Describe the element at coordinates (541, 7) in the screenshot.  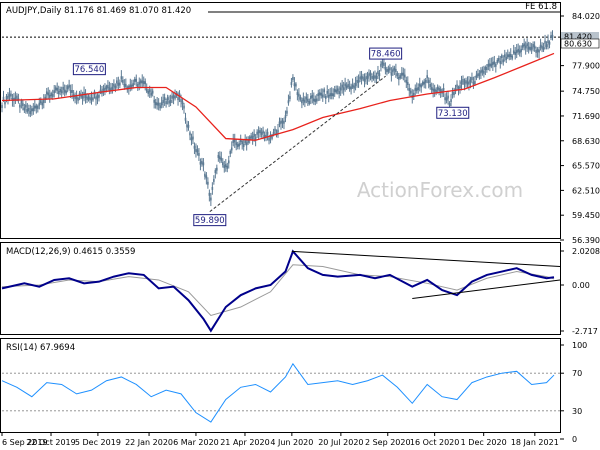
I see `fib-level-label: FE 61.8` at that location.